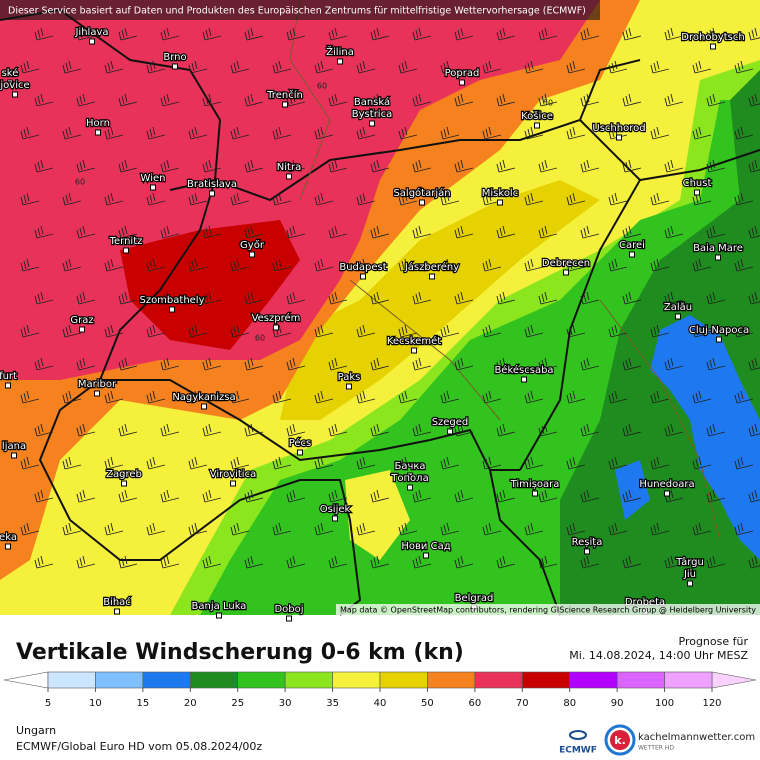 The image size is (760, 760). Describe the element at coordinates (548, 609) in the screenshot. I see `attribution-bar` at that location.